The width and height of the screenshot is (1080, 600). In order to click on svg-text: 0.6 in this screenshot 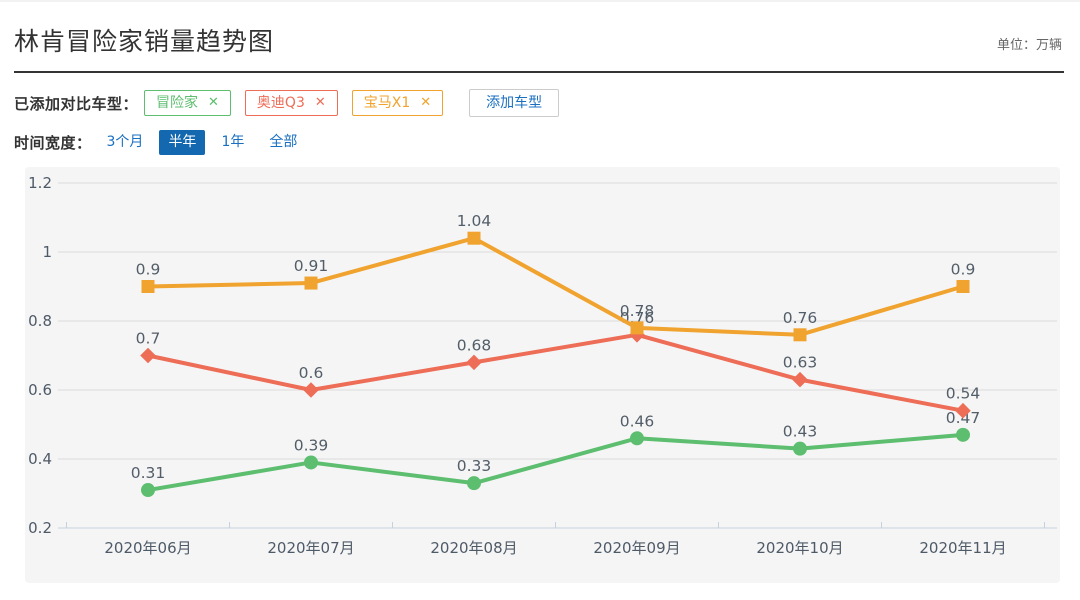, I will do `click(40, 390)`.